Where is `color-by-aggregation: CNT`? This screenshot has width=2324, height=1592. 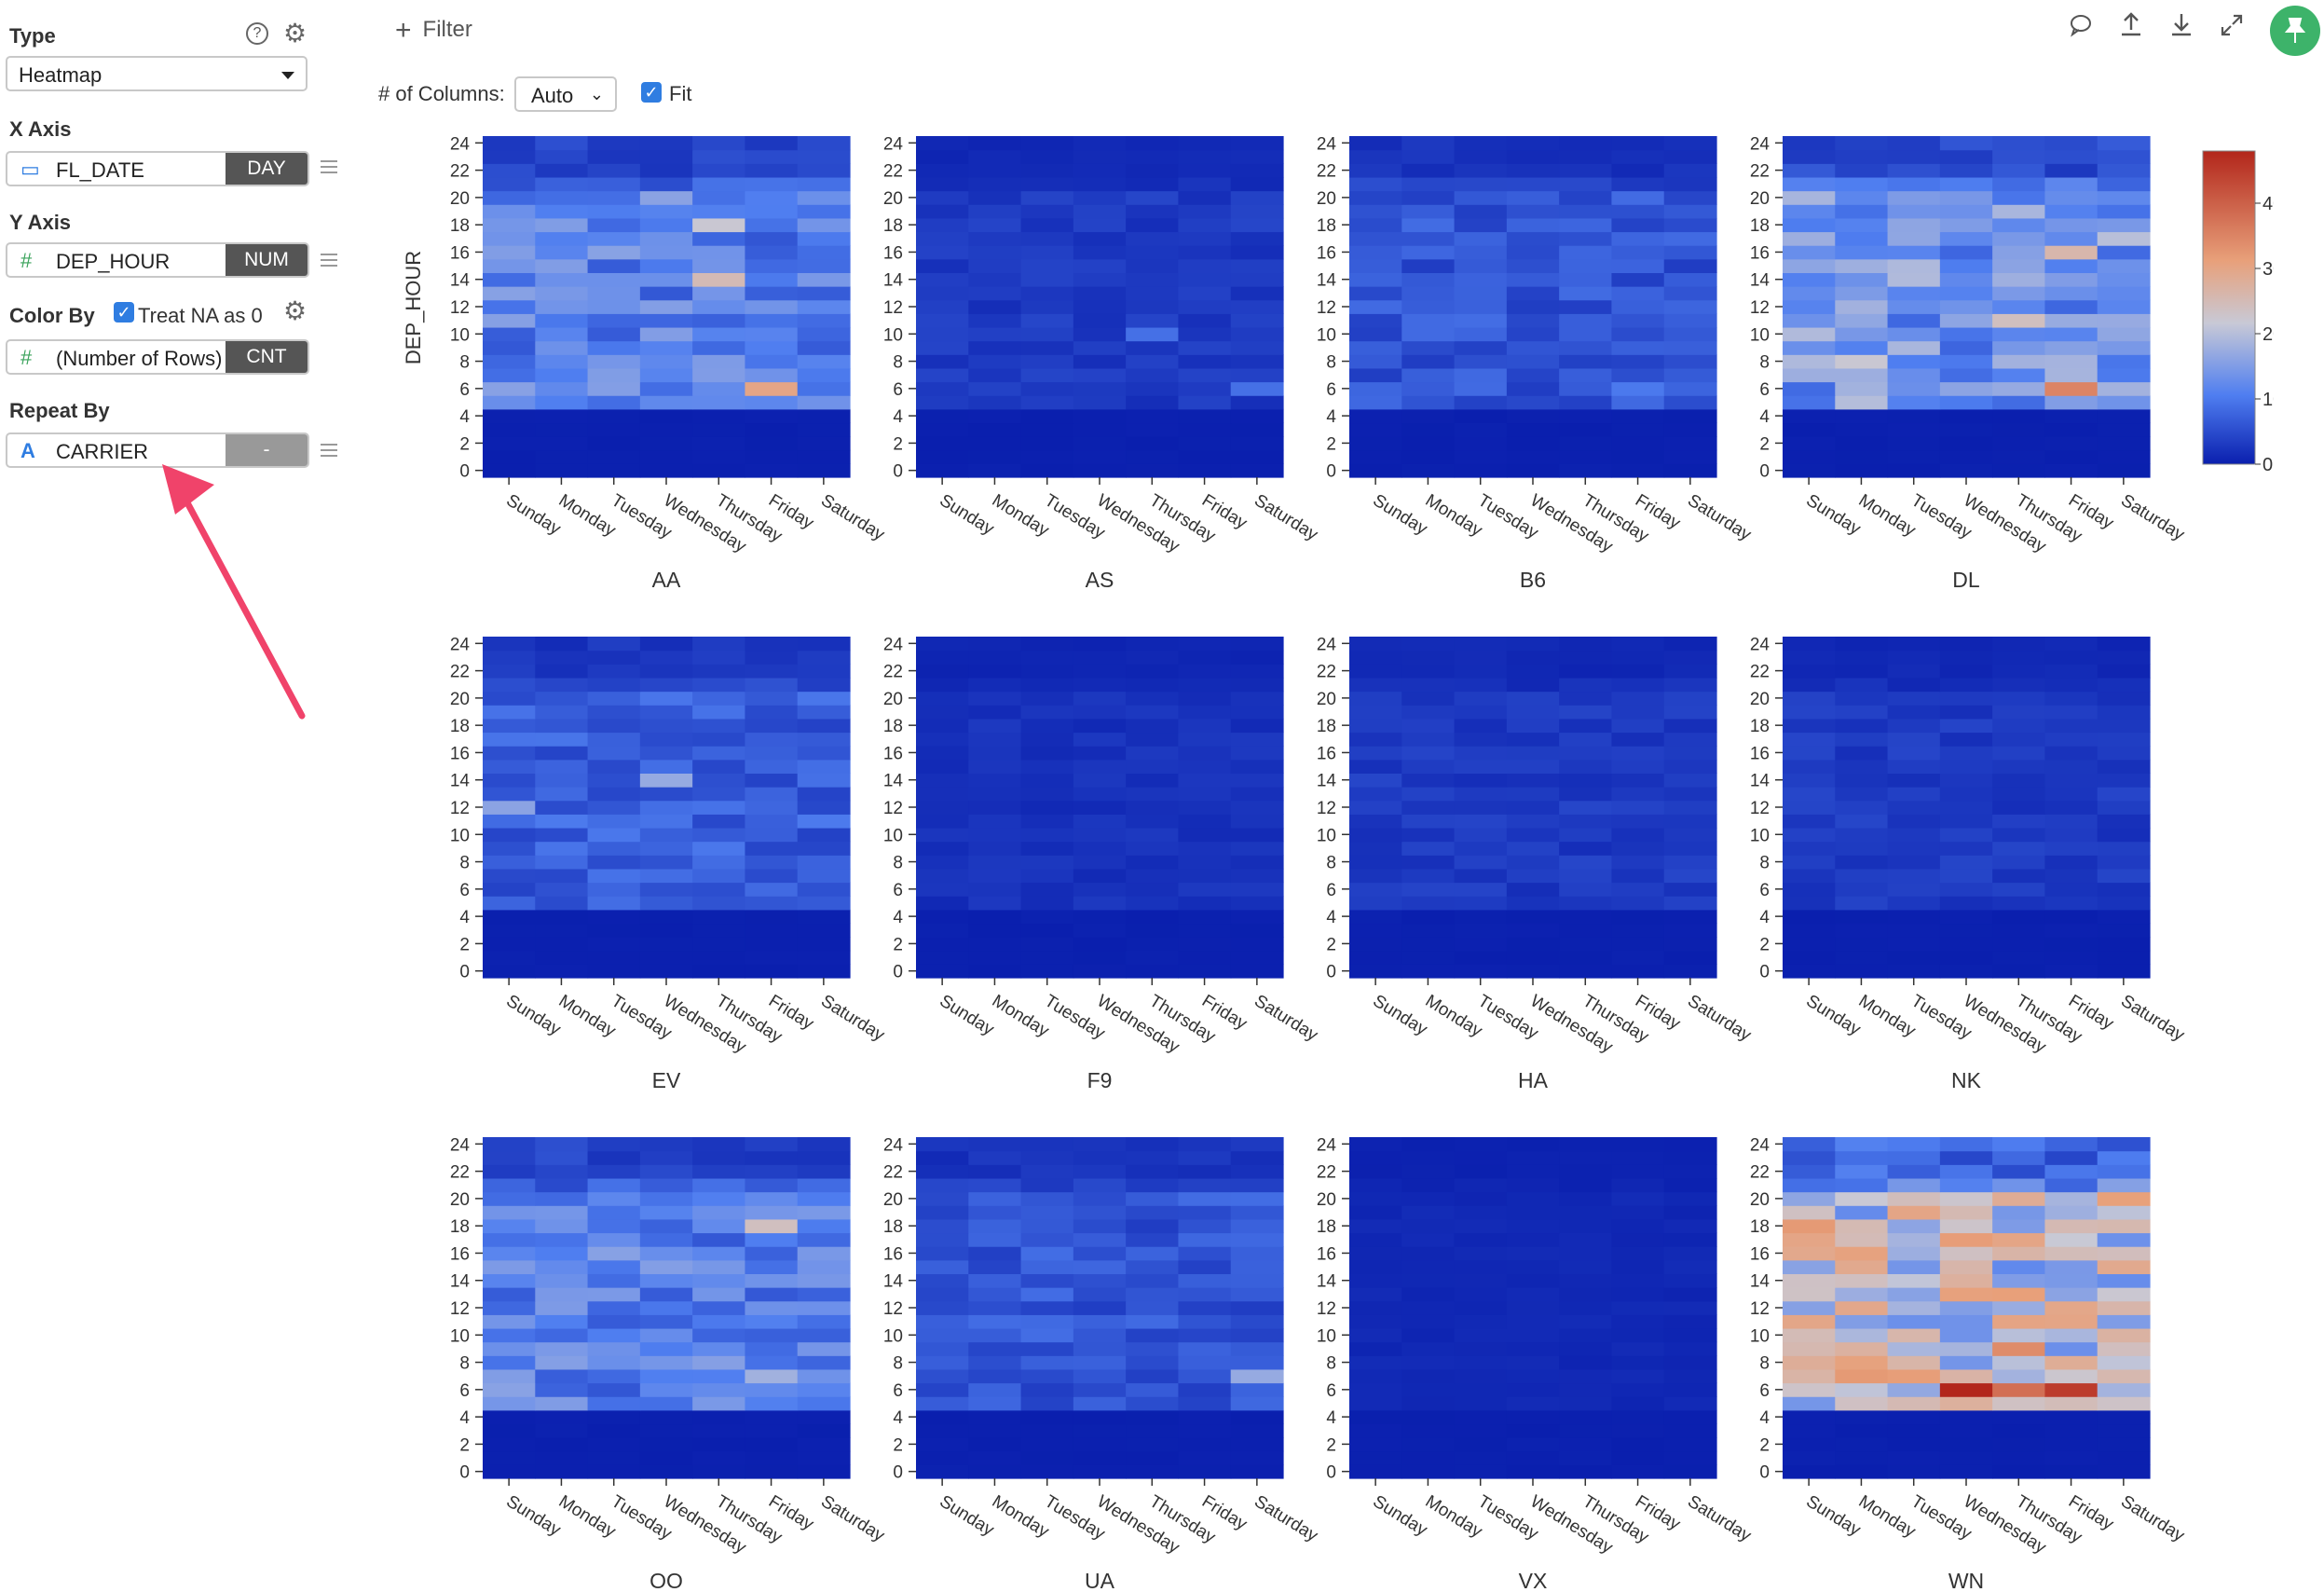 color-by-aggregation: CNT is located at coordinates (267, 357).